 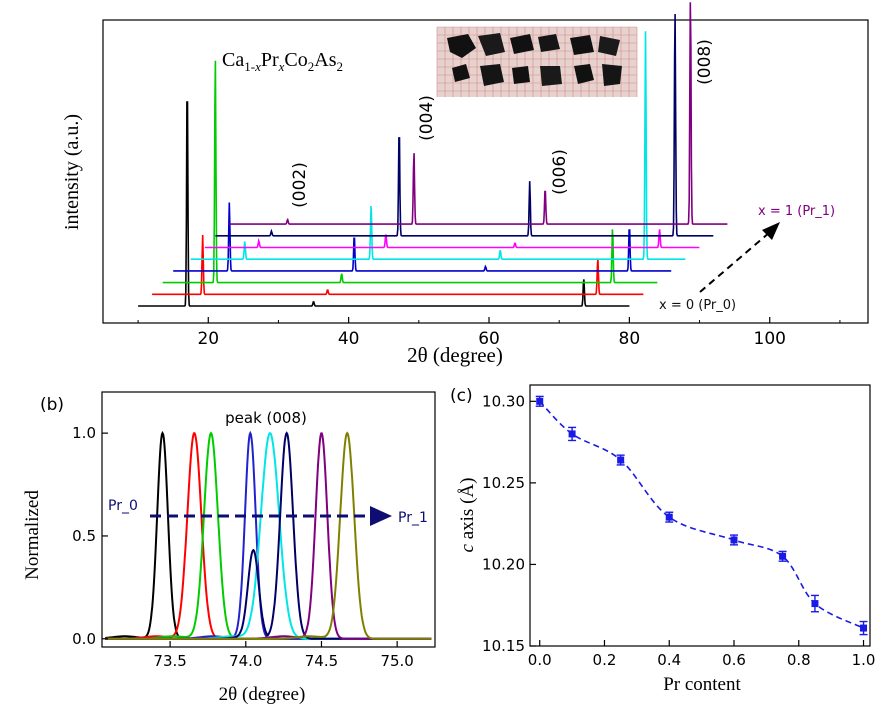 I want to click on crystal-photo-inset, so click(x=537, y=61).